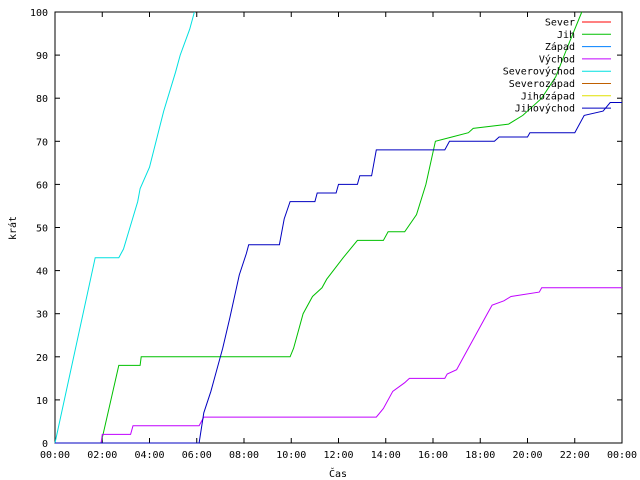  Describe the element at coordinates (542, 84) in the screenshot. I see `legend-label: Severozápad` at that location.